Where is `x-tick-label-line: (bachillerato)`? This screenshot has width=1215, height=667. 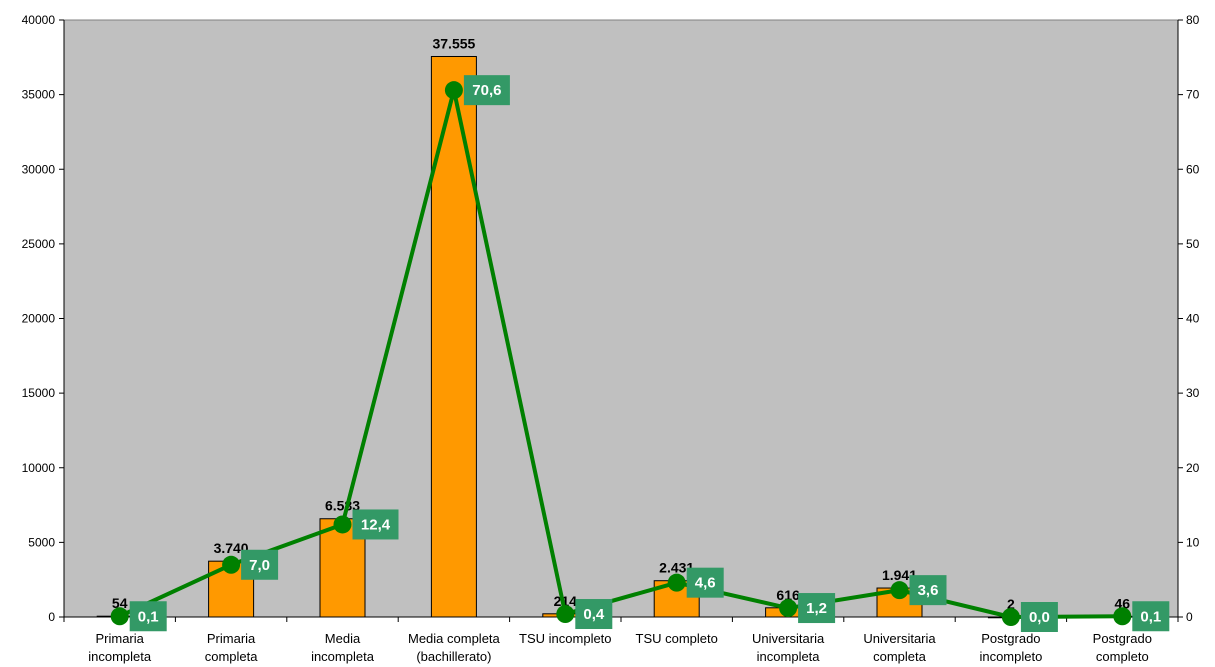
x-tick-label-line: (bachillerato) is located at coordinates (453, 656).